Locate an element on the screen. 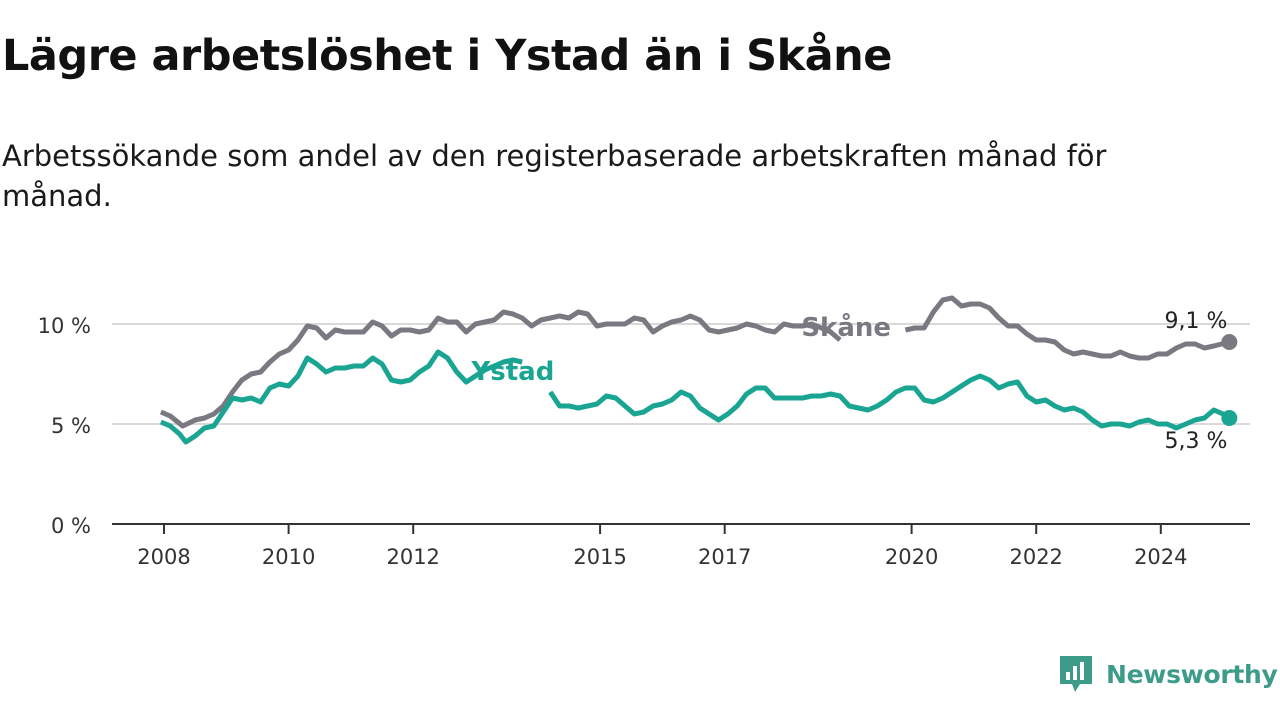 The width and height of the screenshot is (1280, 720). x-tick-label: 2024 is located at coordinates (1160, 557).